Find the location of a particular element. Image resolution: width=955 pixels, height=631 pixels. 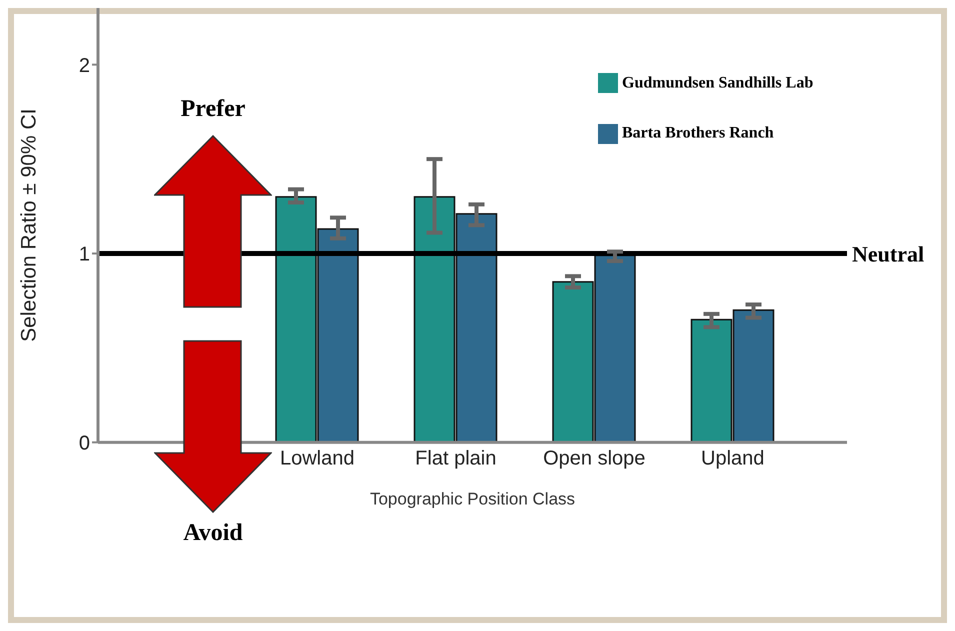

x-tick-label: Lowland is located at coordinates (317, 459).